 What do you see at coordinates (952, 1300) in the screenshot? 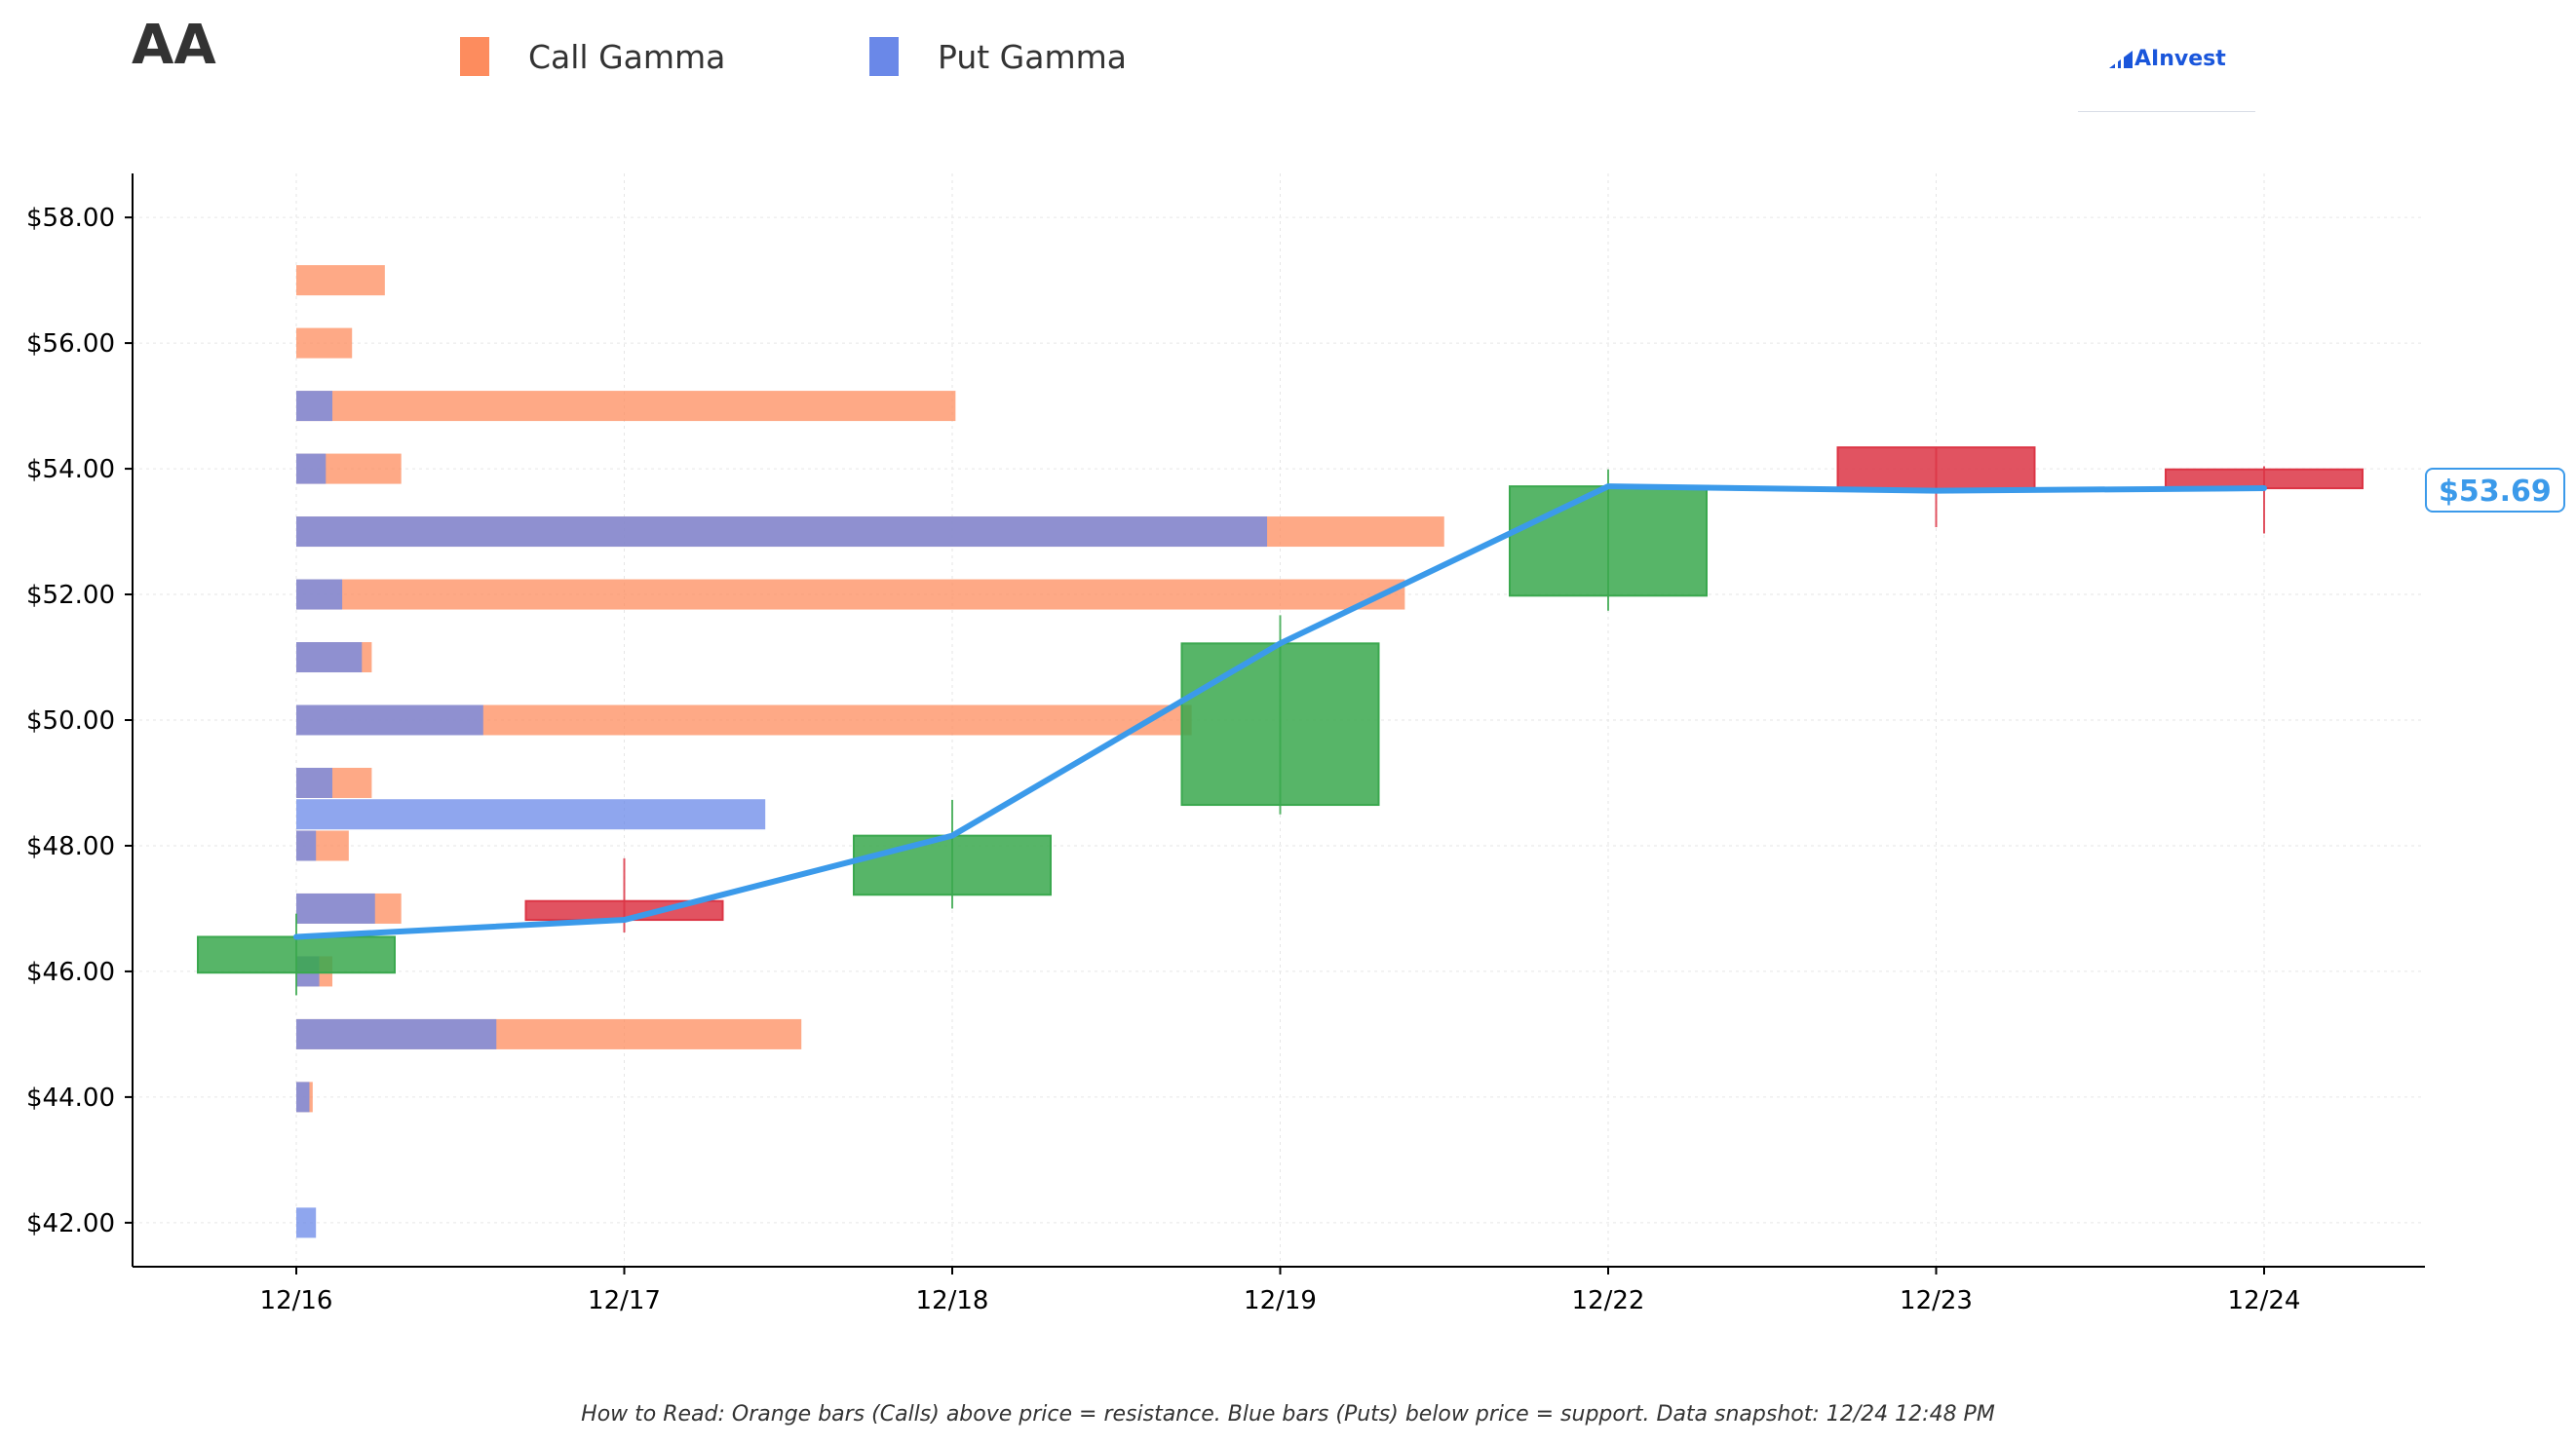
I see `x-tick-label: 12/18` at bounding box center [952, 1300].